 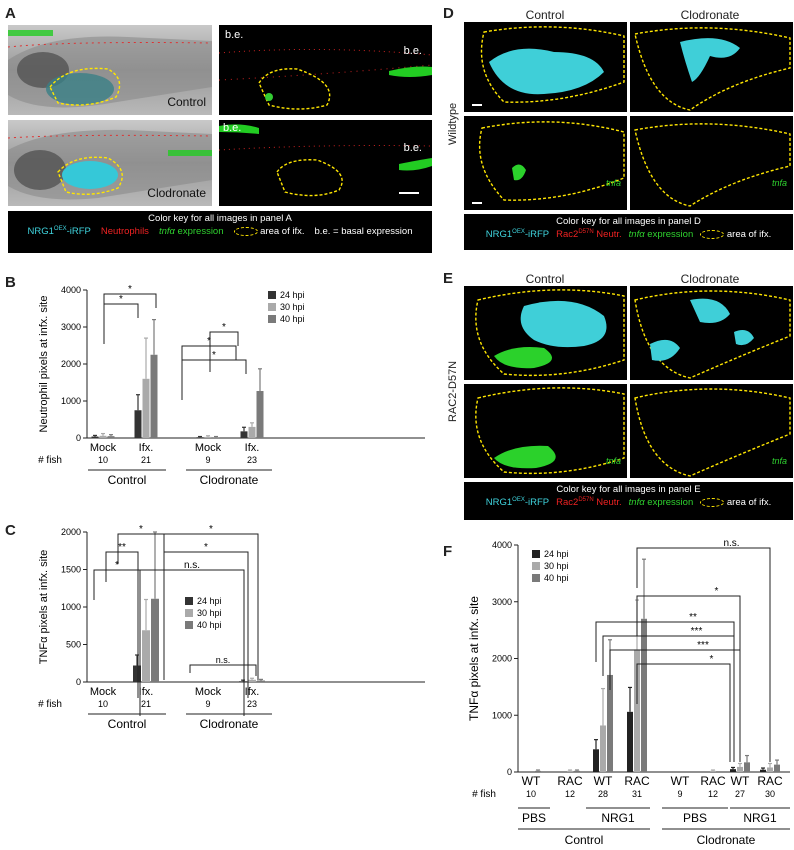 What do you see at coordinates (110, 70) in the screenshot?
I see `panelA-control-brightfield: Control` at bounding box center [110, 70].